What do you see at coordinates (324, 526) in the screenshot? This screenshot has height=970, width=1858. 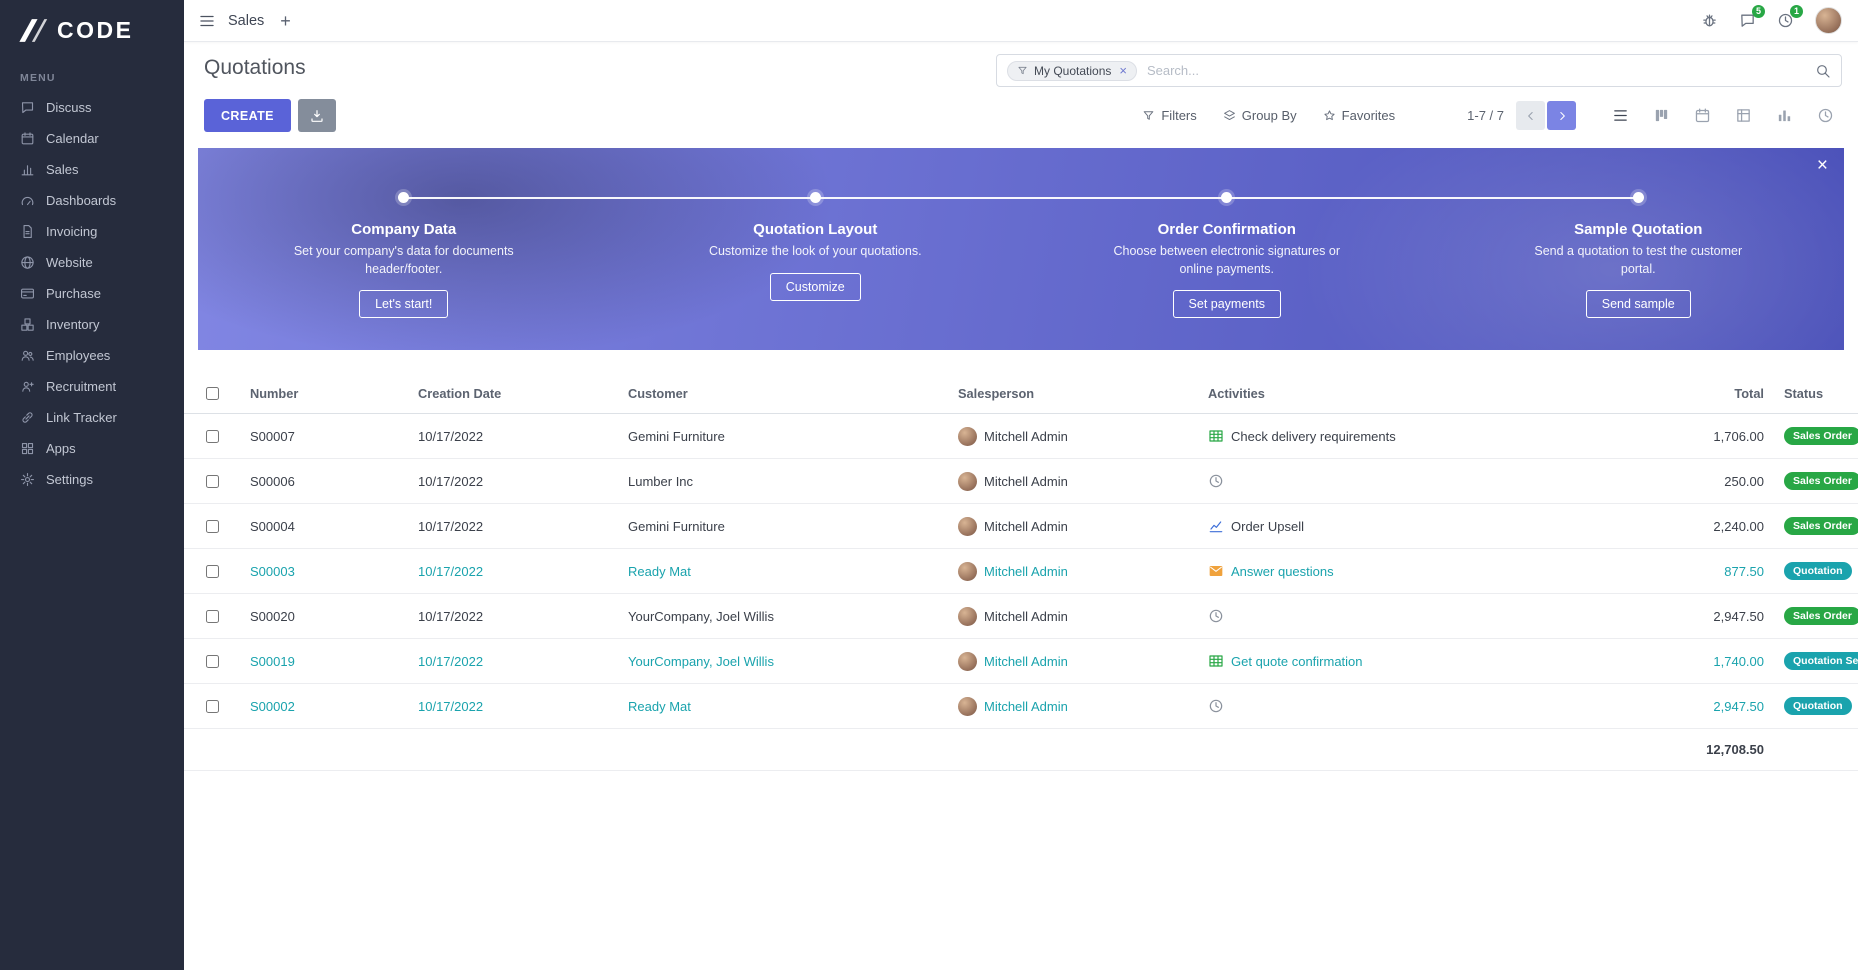 I see `cell-number: S00004` at bounding box center [324, 526].